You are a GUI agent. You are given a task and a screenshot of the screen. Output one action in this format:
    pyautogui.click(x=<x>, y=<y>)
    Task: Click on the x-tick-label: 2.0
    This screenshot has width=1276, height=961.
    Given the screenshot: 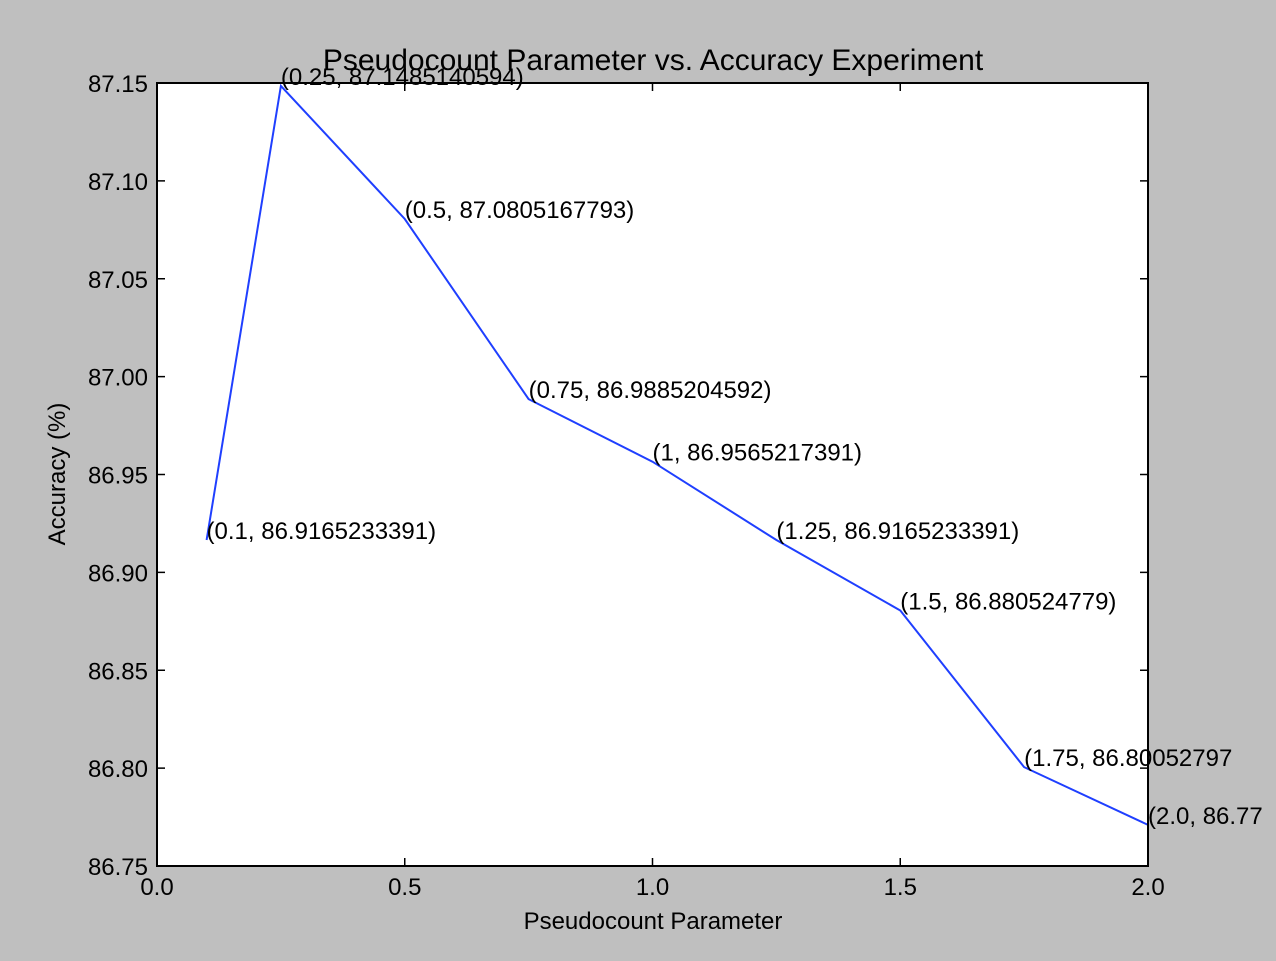 What is the action you would take?
    pyautogui.click(x=1147, y=887)
    